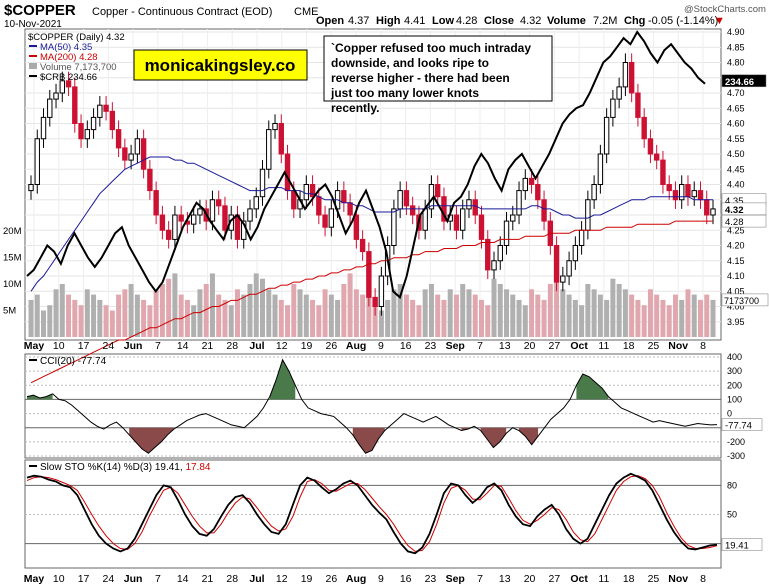  What do you see at coordinates (84, 579) in the screenshot?
I see `x-tick-label-bottom: 17` at bounding box center [84, 579].